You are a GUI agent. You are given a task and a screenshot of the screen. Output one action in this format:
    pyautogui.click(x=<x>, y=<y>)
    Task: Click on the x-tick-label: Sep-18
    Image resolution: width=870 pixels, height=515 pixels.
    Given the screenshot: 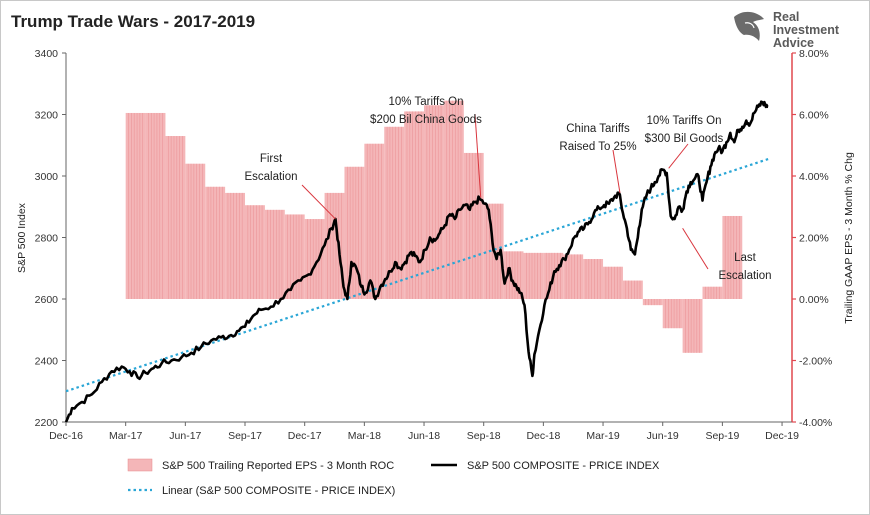 What is the action you would take?
    pyautogui.click(x=484, y=436)
    